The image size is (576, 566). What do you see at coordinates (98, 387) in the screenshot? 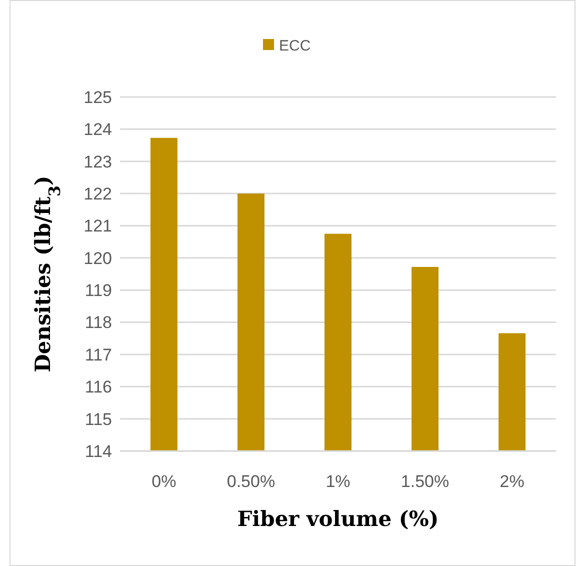
I see `y-tick-label: 116` at bounding box center [98, 387].